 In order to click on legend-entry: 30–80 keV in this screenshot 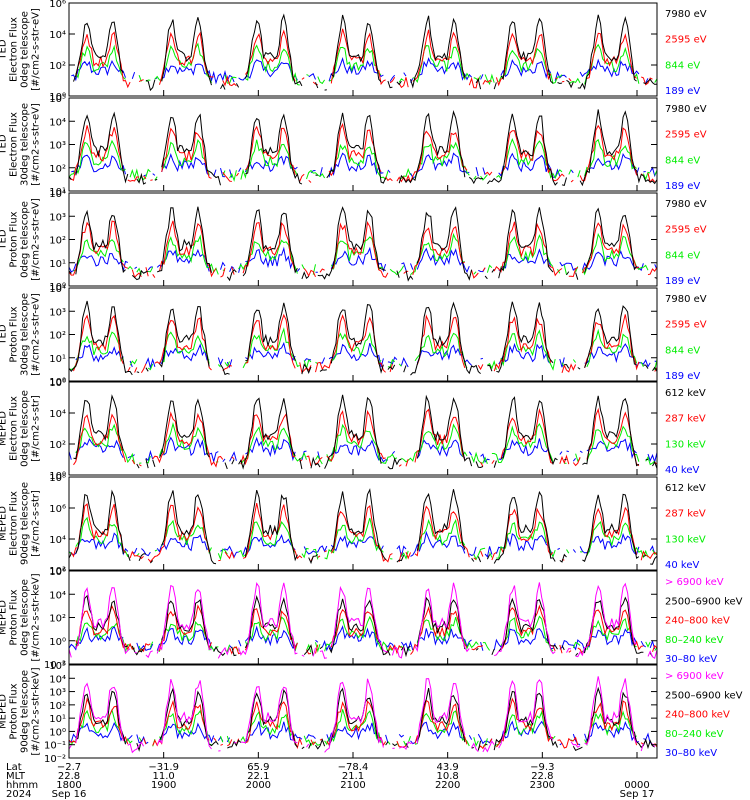, I will do `click(691, 659)`.